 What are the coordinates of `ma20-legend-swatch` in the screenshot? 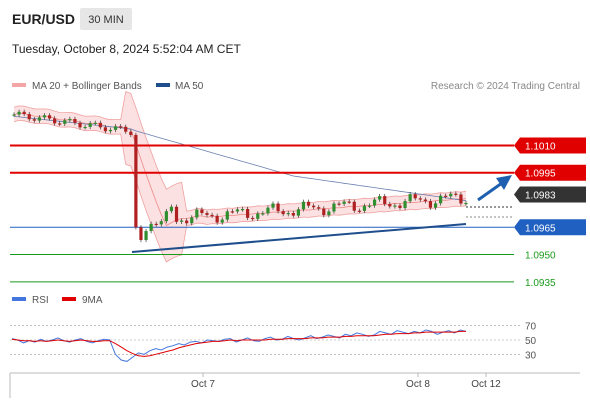 It's located at (19, 85).